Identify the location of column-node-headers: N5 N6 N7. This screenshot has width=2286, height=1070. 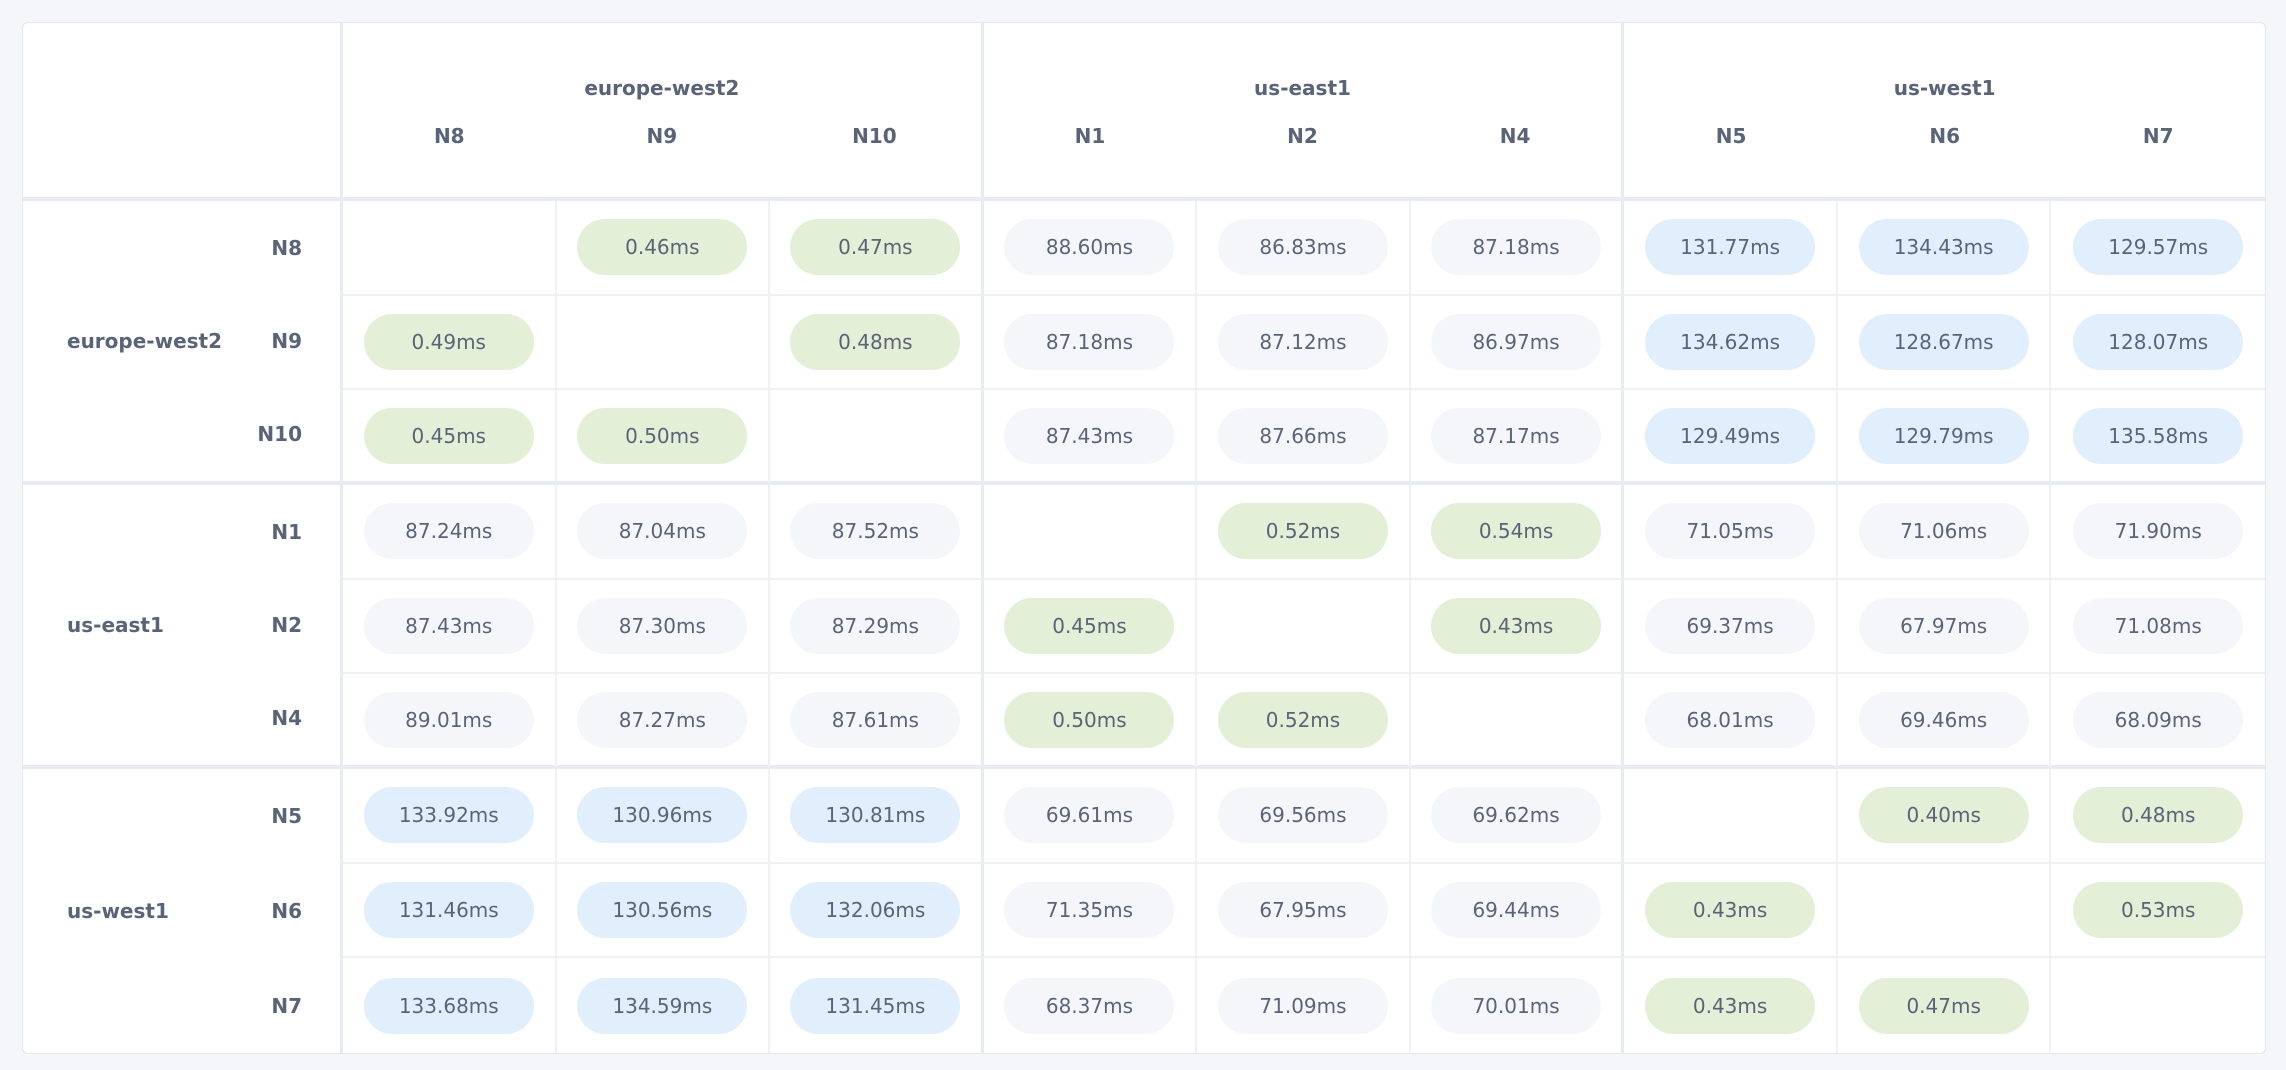
(1944, 153).